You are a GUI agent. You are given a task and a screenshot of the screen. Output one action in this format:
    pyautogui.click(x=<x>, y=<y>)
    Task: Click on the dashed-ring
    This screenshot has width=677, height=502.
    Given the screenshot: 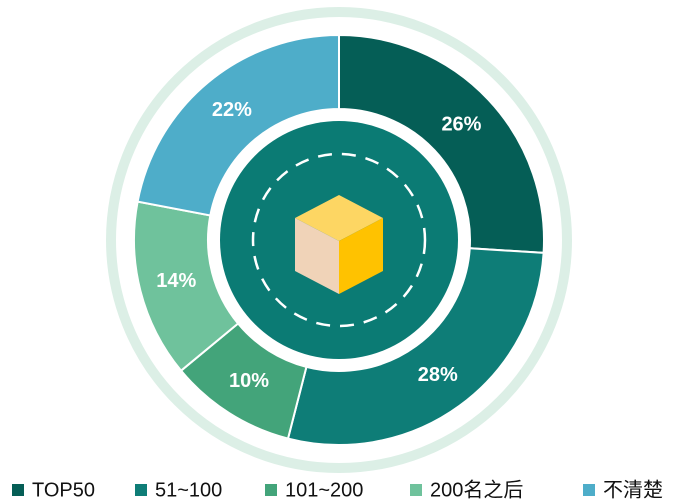 What is the action you would take?
    pyautogui.click(x=339, y=240)
    